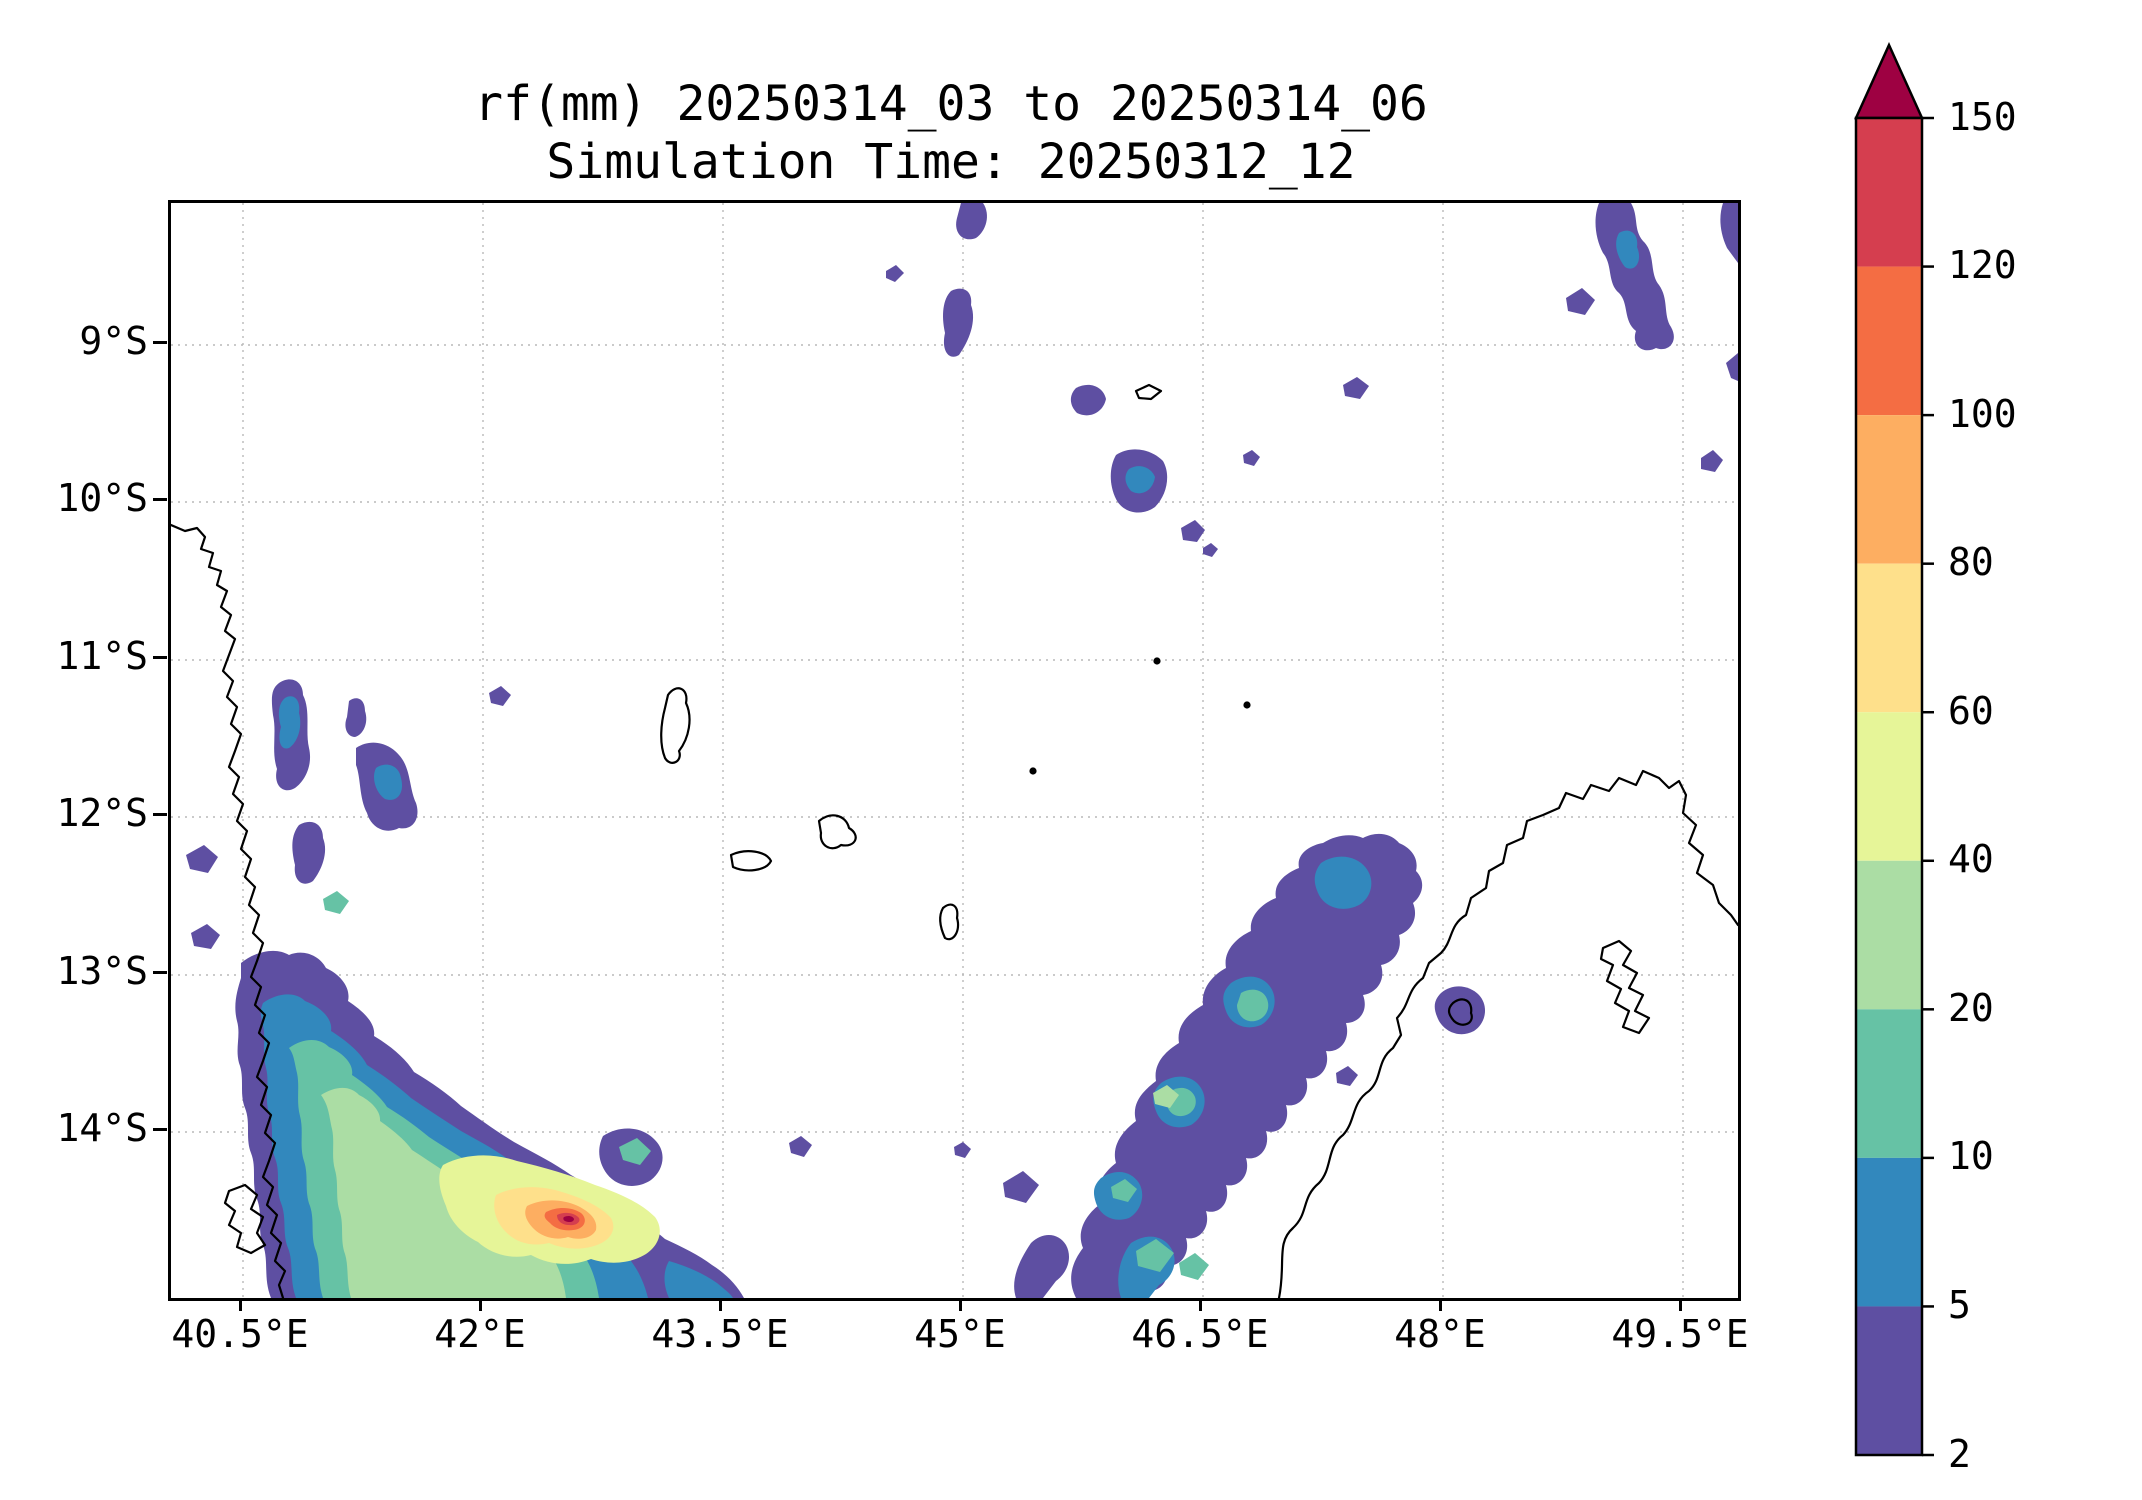 The height and width of the screenshot is (1500, 2142). Describe the element at coordinates (1959, 1305) in the screenshot. I see `colorbar-tick-label: 5` at that location.